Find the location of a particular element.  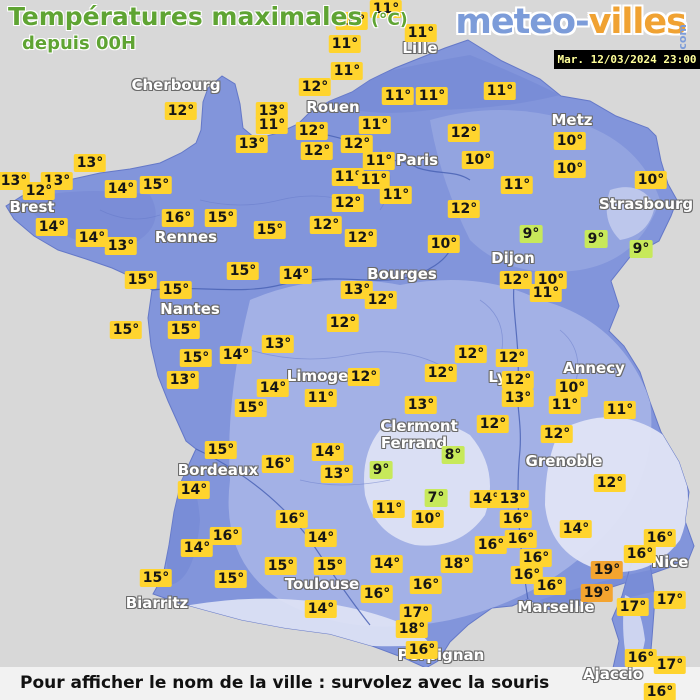

logo: meteo-villes .com is located at coordinates (572, 27).